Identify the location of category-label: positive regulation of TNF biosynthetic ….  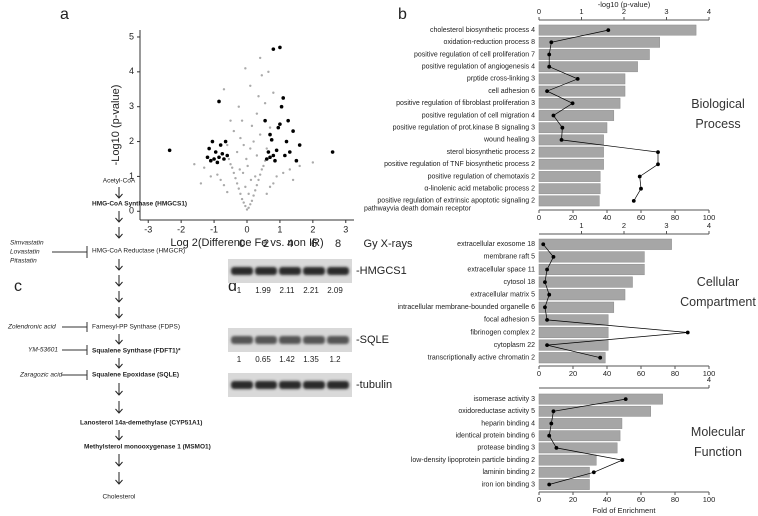
(459, 164).